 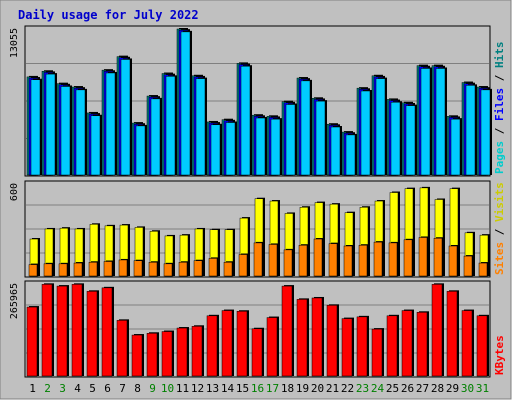 I want to click on x-tick-label-day-18: 18, so click(x=287, y=388).